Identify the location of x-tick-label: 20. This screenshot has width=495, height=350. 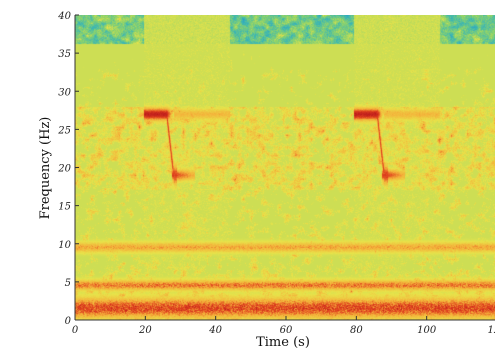
(145, 330).